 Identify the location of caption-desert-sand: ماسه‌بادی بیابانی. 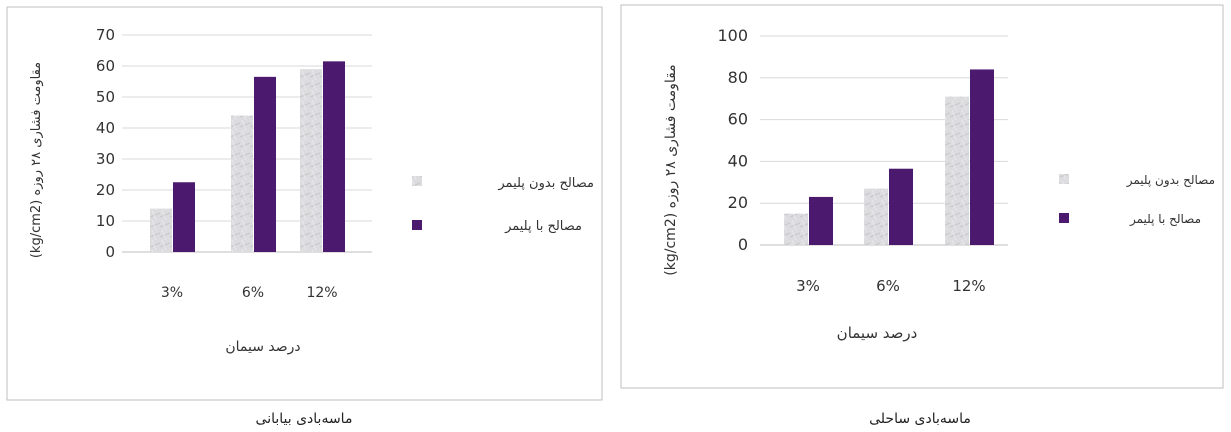
(304, 419).